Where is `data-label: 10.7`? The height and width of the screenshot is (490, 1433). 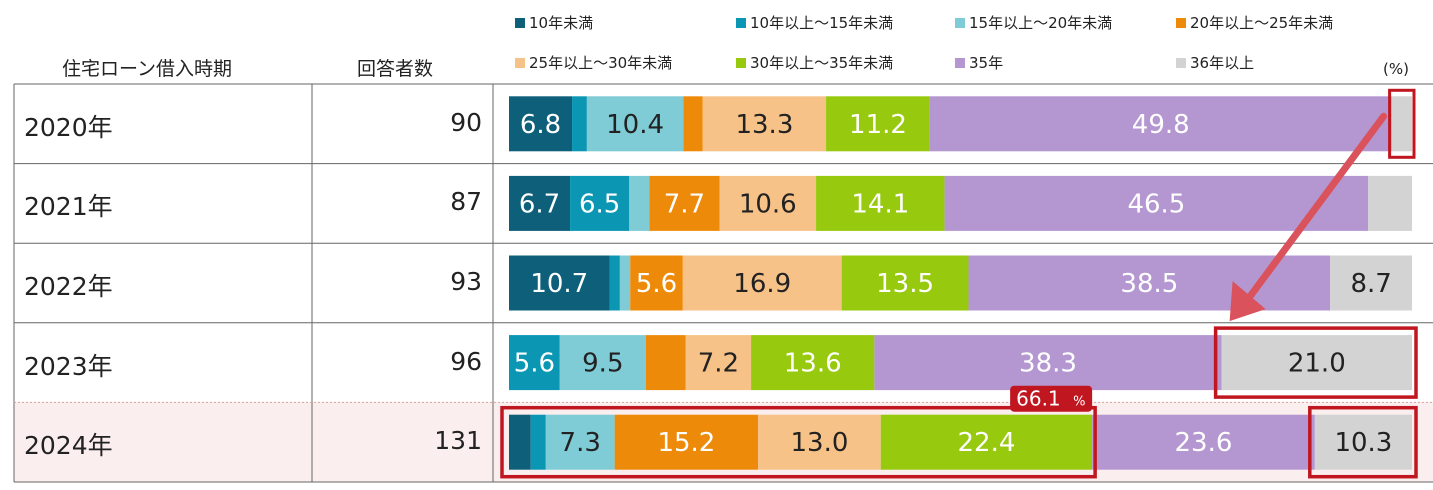
data-label: 10.7 is located at coordinates (559, 284).